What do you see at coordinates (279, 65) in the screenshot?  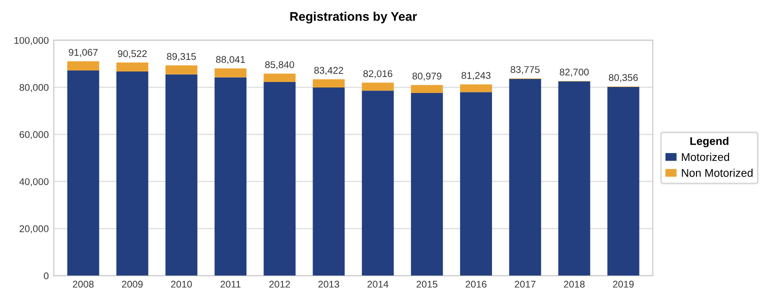 I see `total-label: 85,840` at bounding box center [279, 65].